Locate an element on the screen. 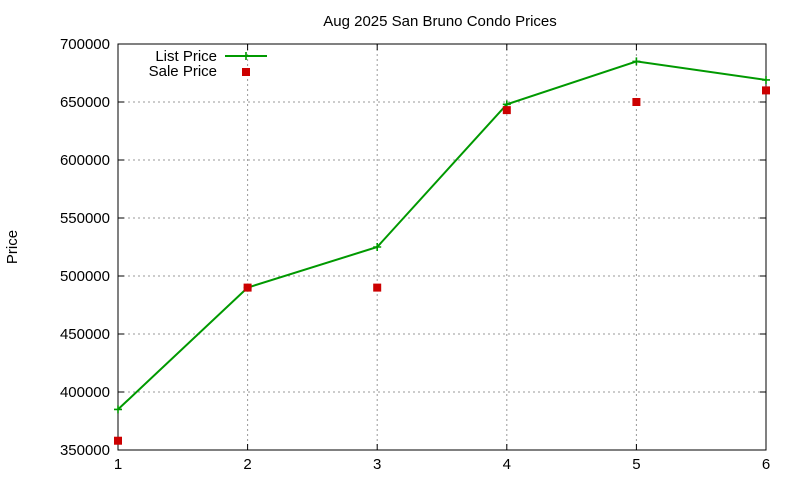  y-tick-label: 450000 is located at coordinates (85, 334).